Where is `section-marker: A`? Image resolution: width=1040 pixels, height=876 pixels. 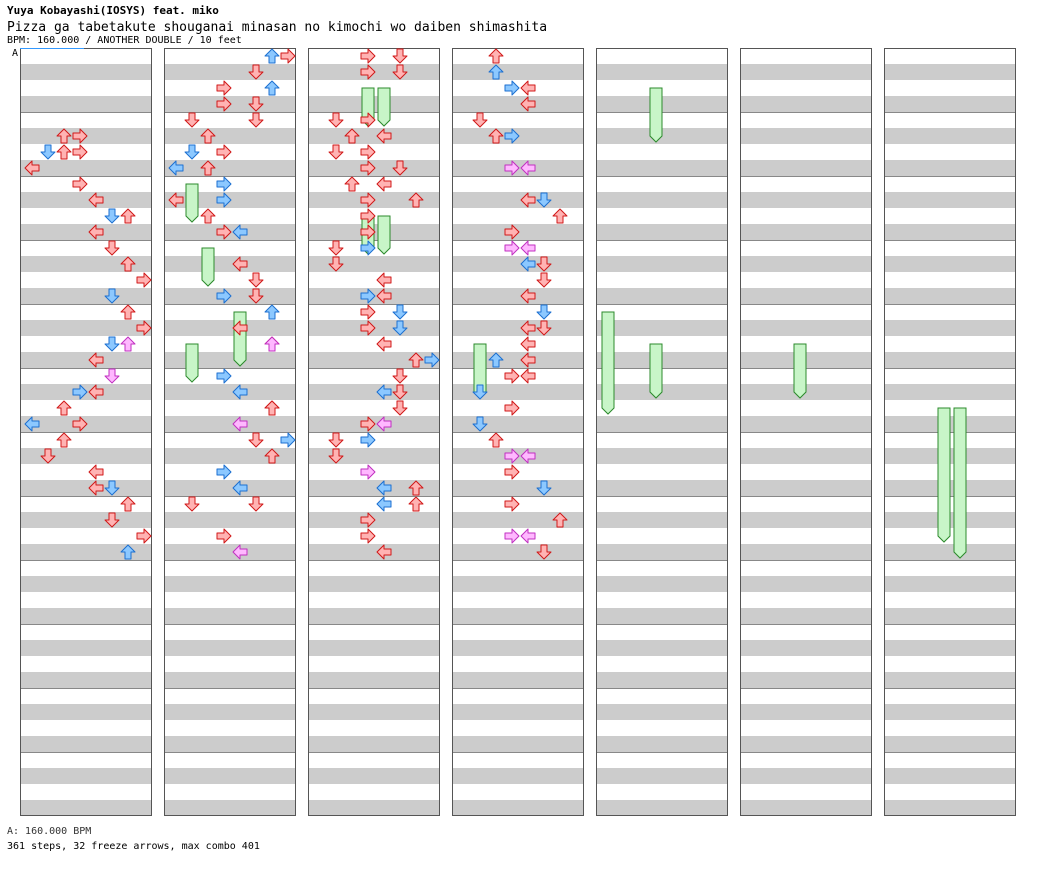
section-marker: A is located at coordinates (15, 53).